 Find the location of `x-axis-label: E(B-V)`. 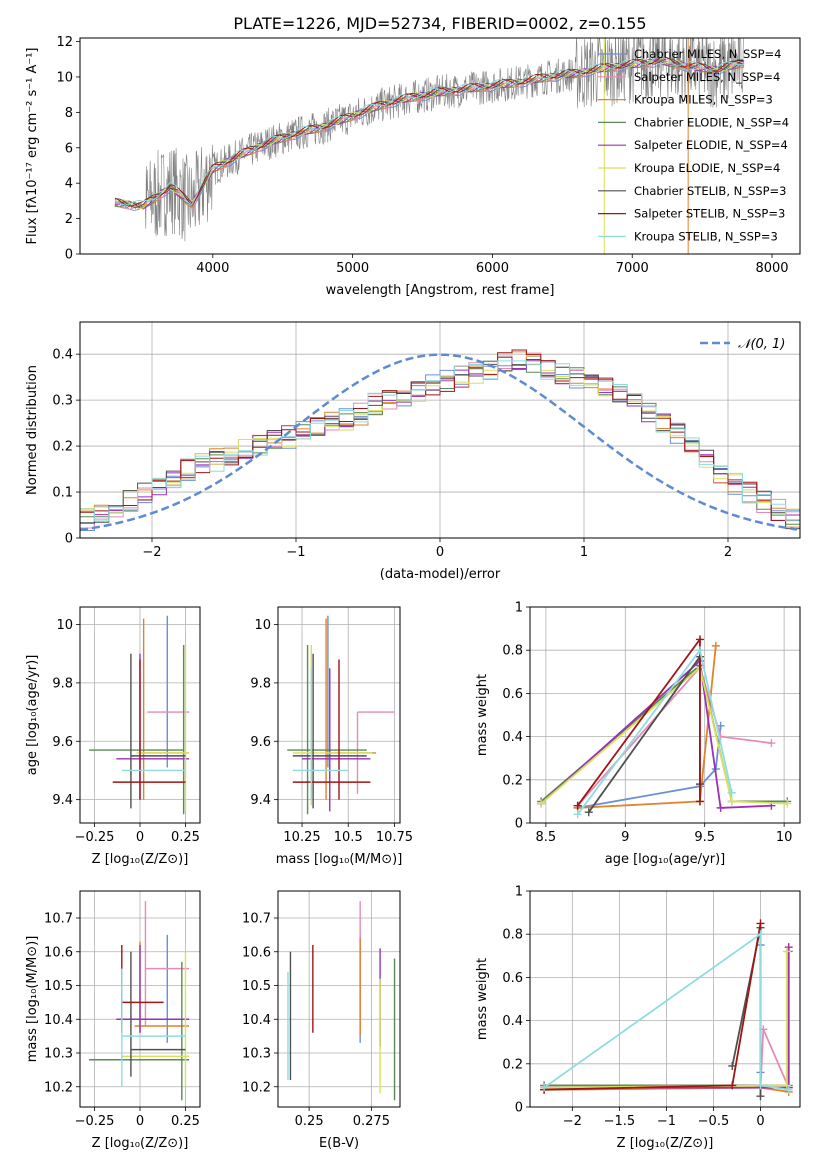

x-axis-label: E(B-V) is located at coordinates (339, 1143).